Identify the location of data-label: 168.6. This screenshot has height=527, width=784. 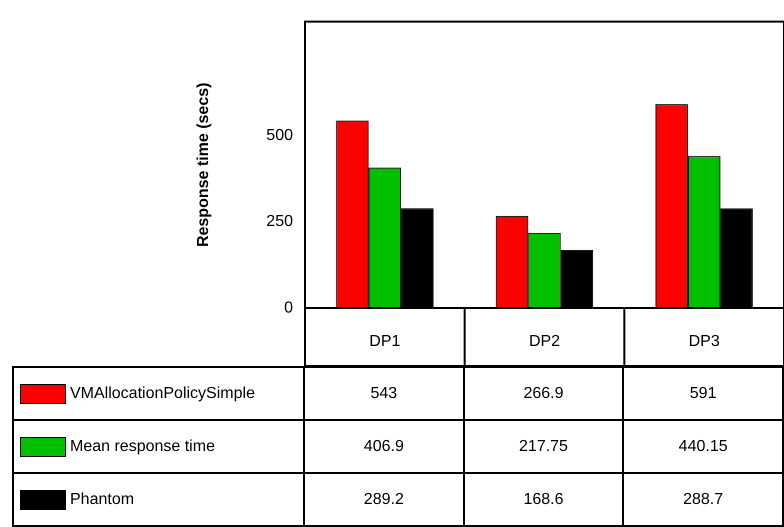
(544, 500).